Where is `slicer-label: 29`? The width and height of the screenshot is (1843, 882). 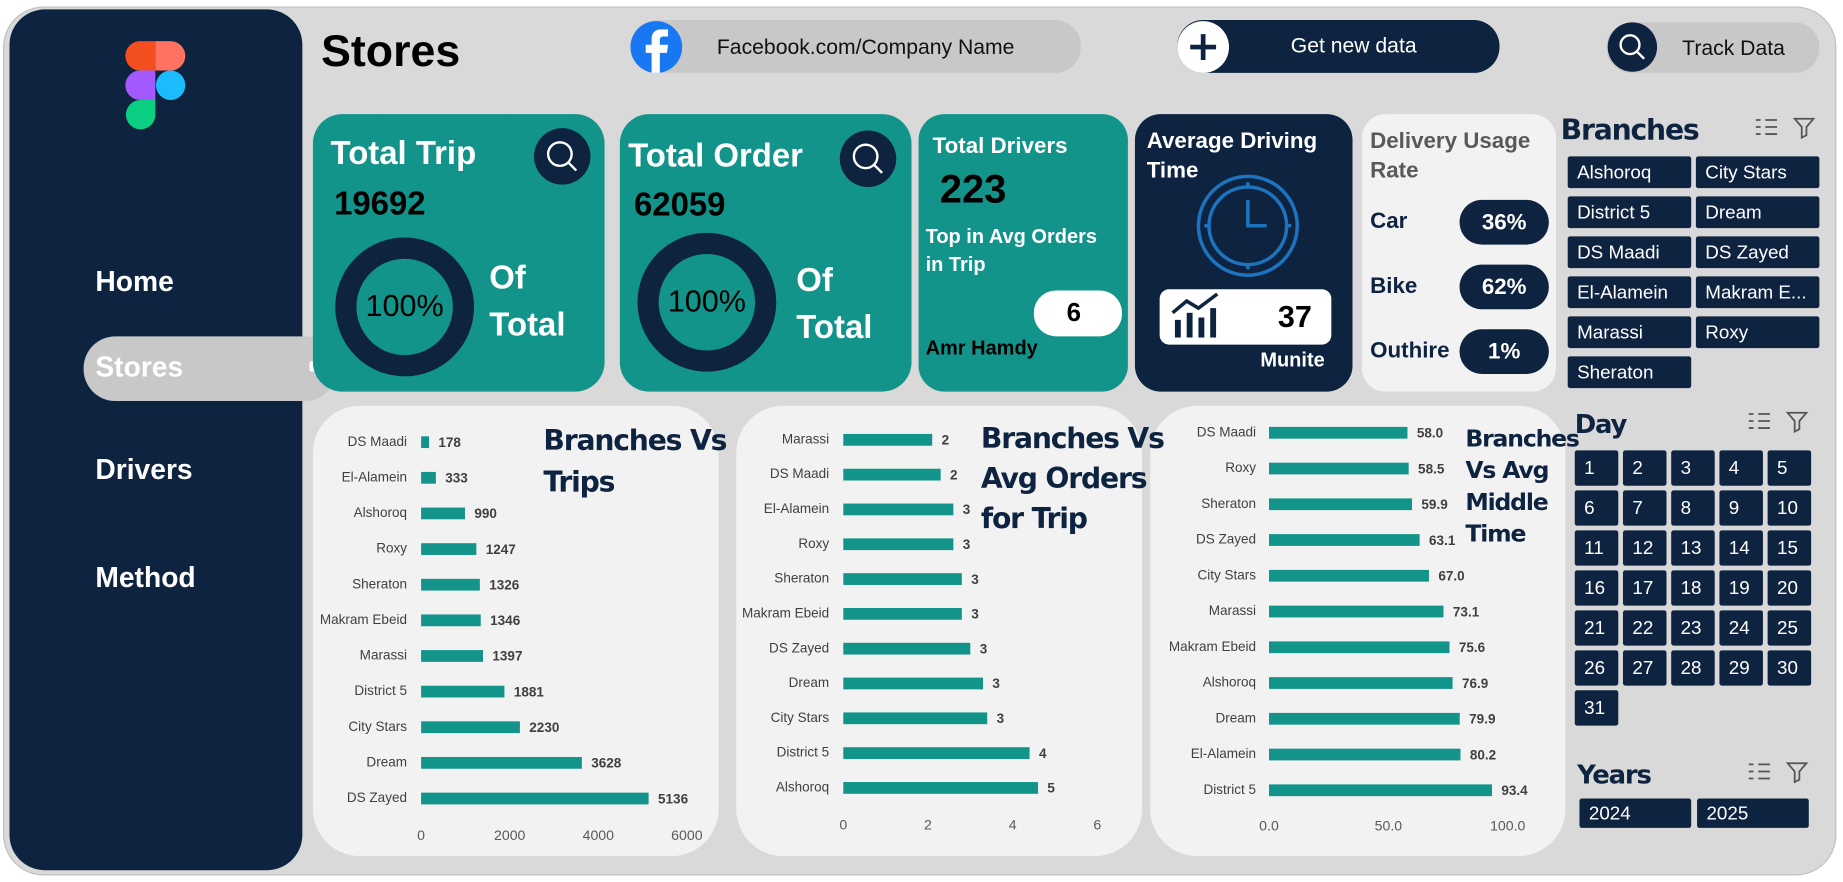
slicer-label: 29 is located at coordinates (1739, 667).